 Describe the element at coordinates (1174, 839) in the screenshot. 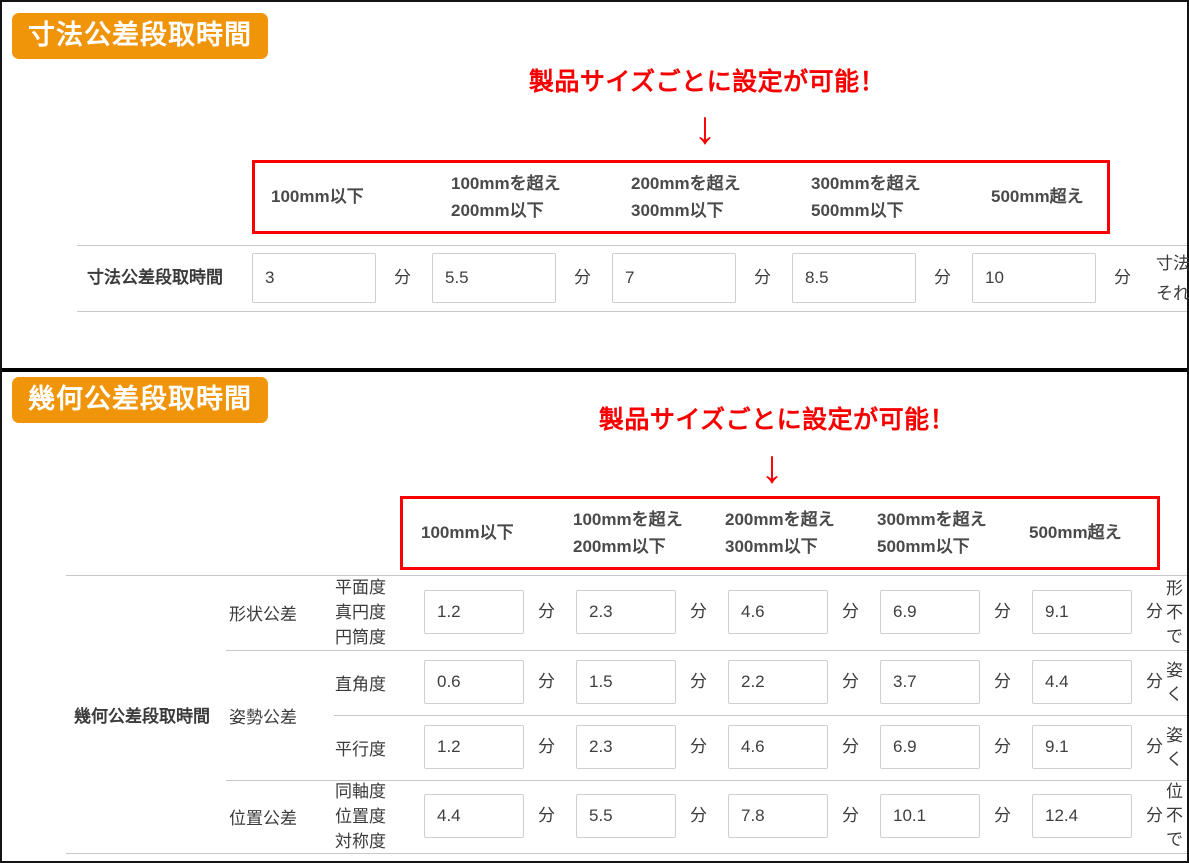

I see `desc-line: で` at that location.